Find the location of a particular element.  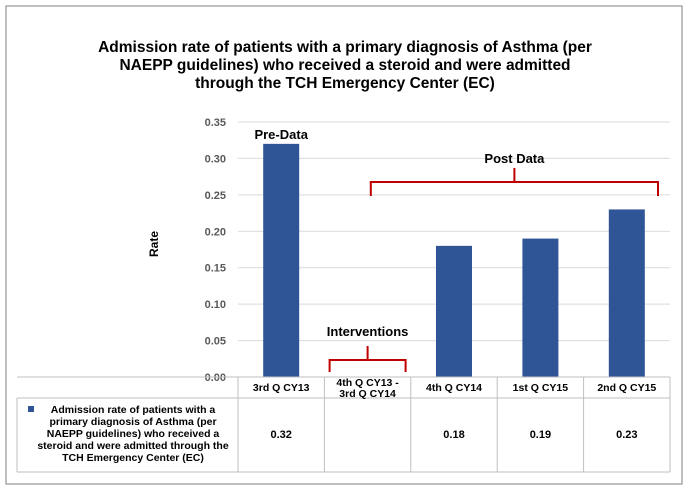

y-tick-label: 0.35 is located at coordinates (215, 123).